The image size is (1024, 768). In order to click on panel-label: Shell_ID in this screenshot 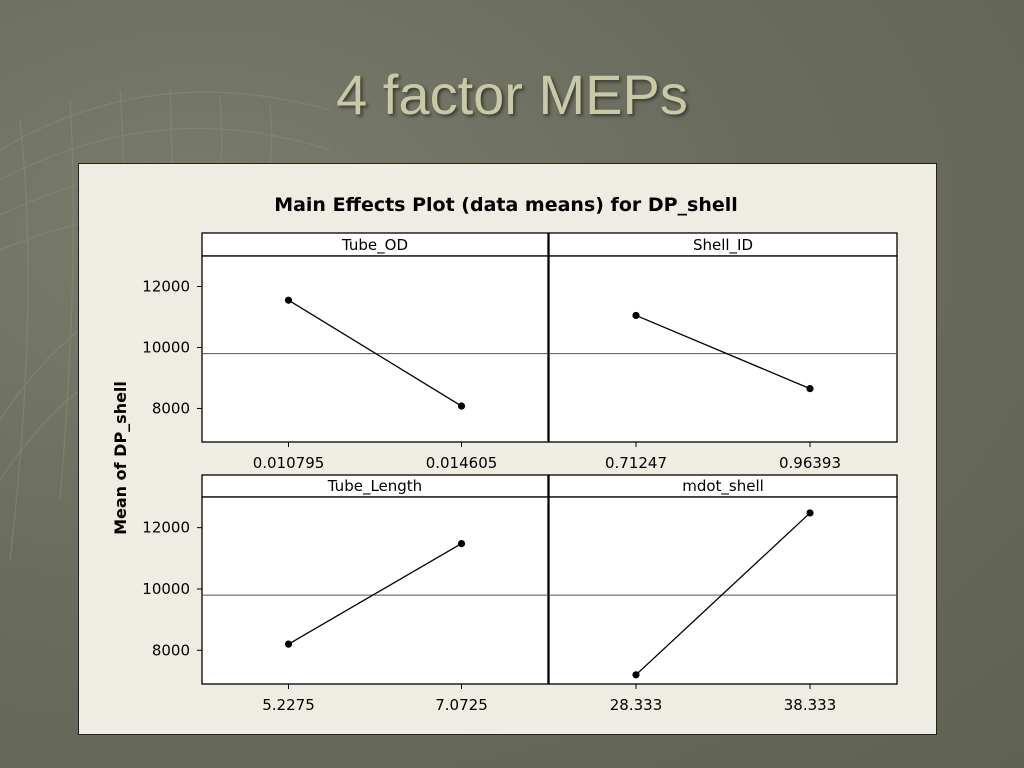, I will do `click(723, 245)`.